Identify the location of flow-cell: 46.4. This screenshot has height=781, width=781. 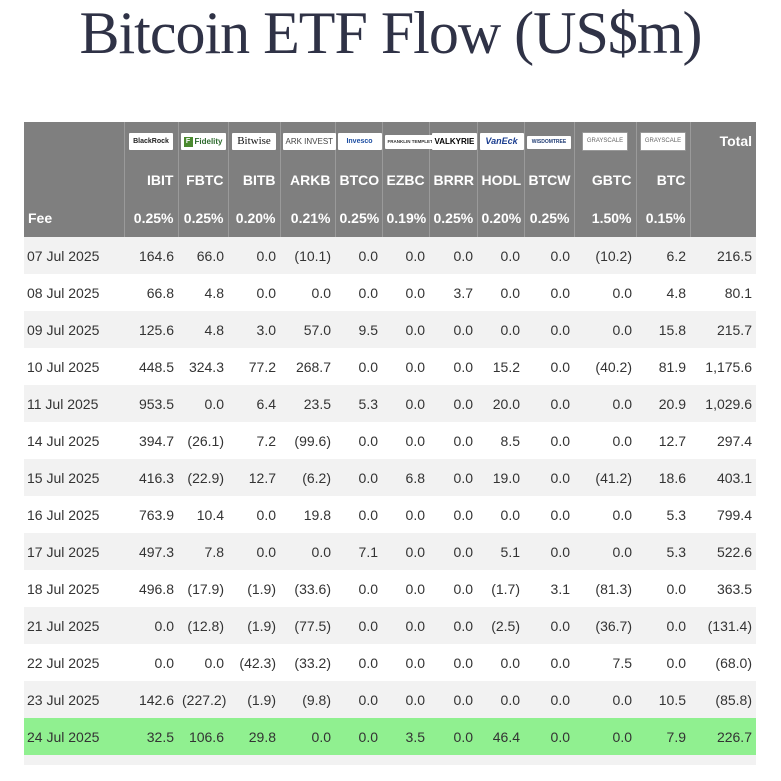
(500, 736).